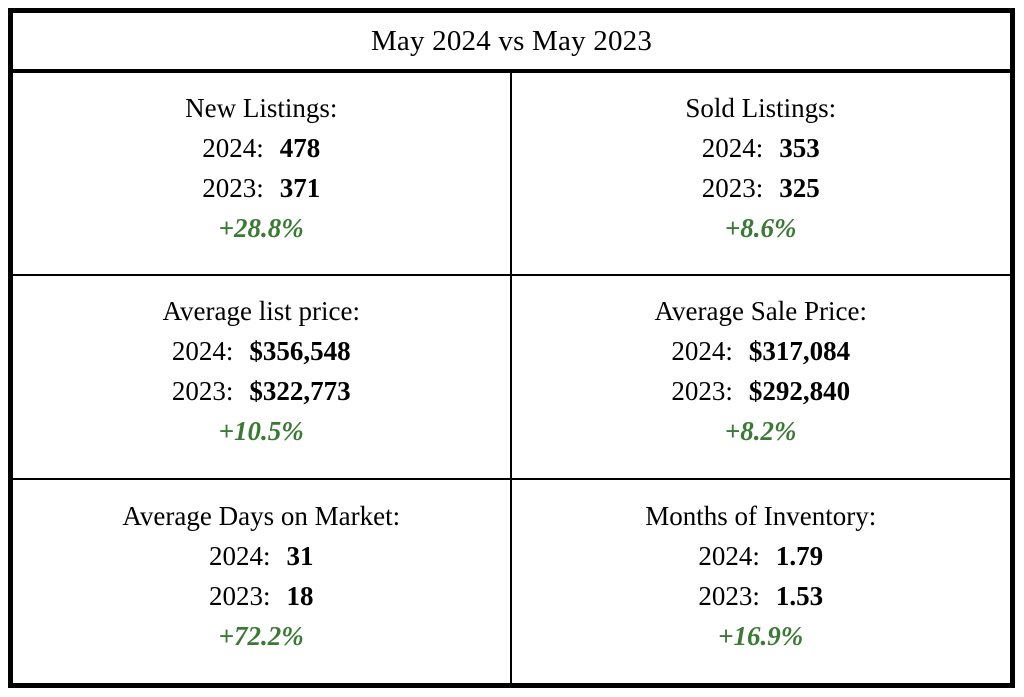 This screenshot has height=697, width=1024. What do you see at coordinates (799, 147) in the screenshot?
I see `metric-value-2024: 353` at bounding box center [799, 147].